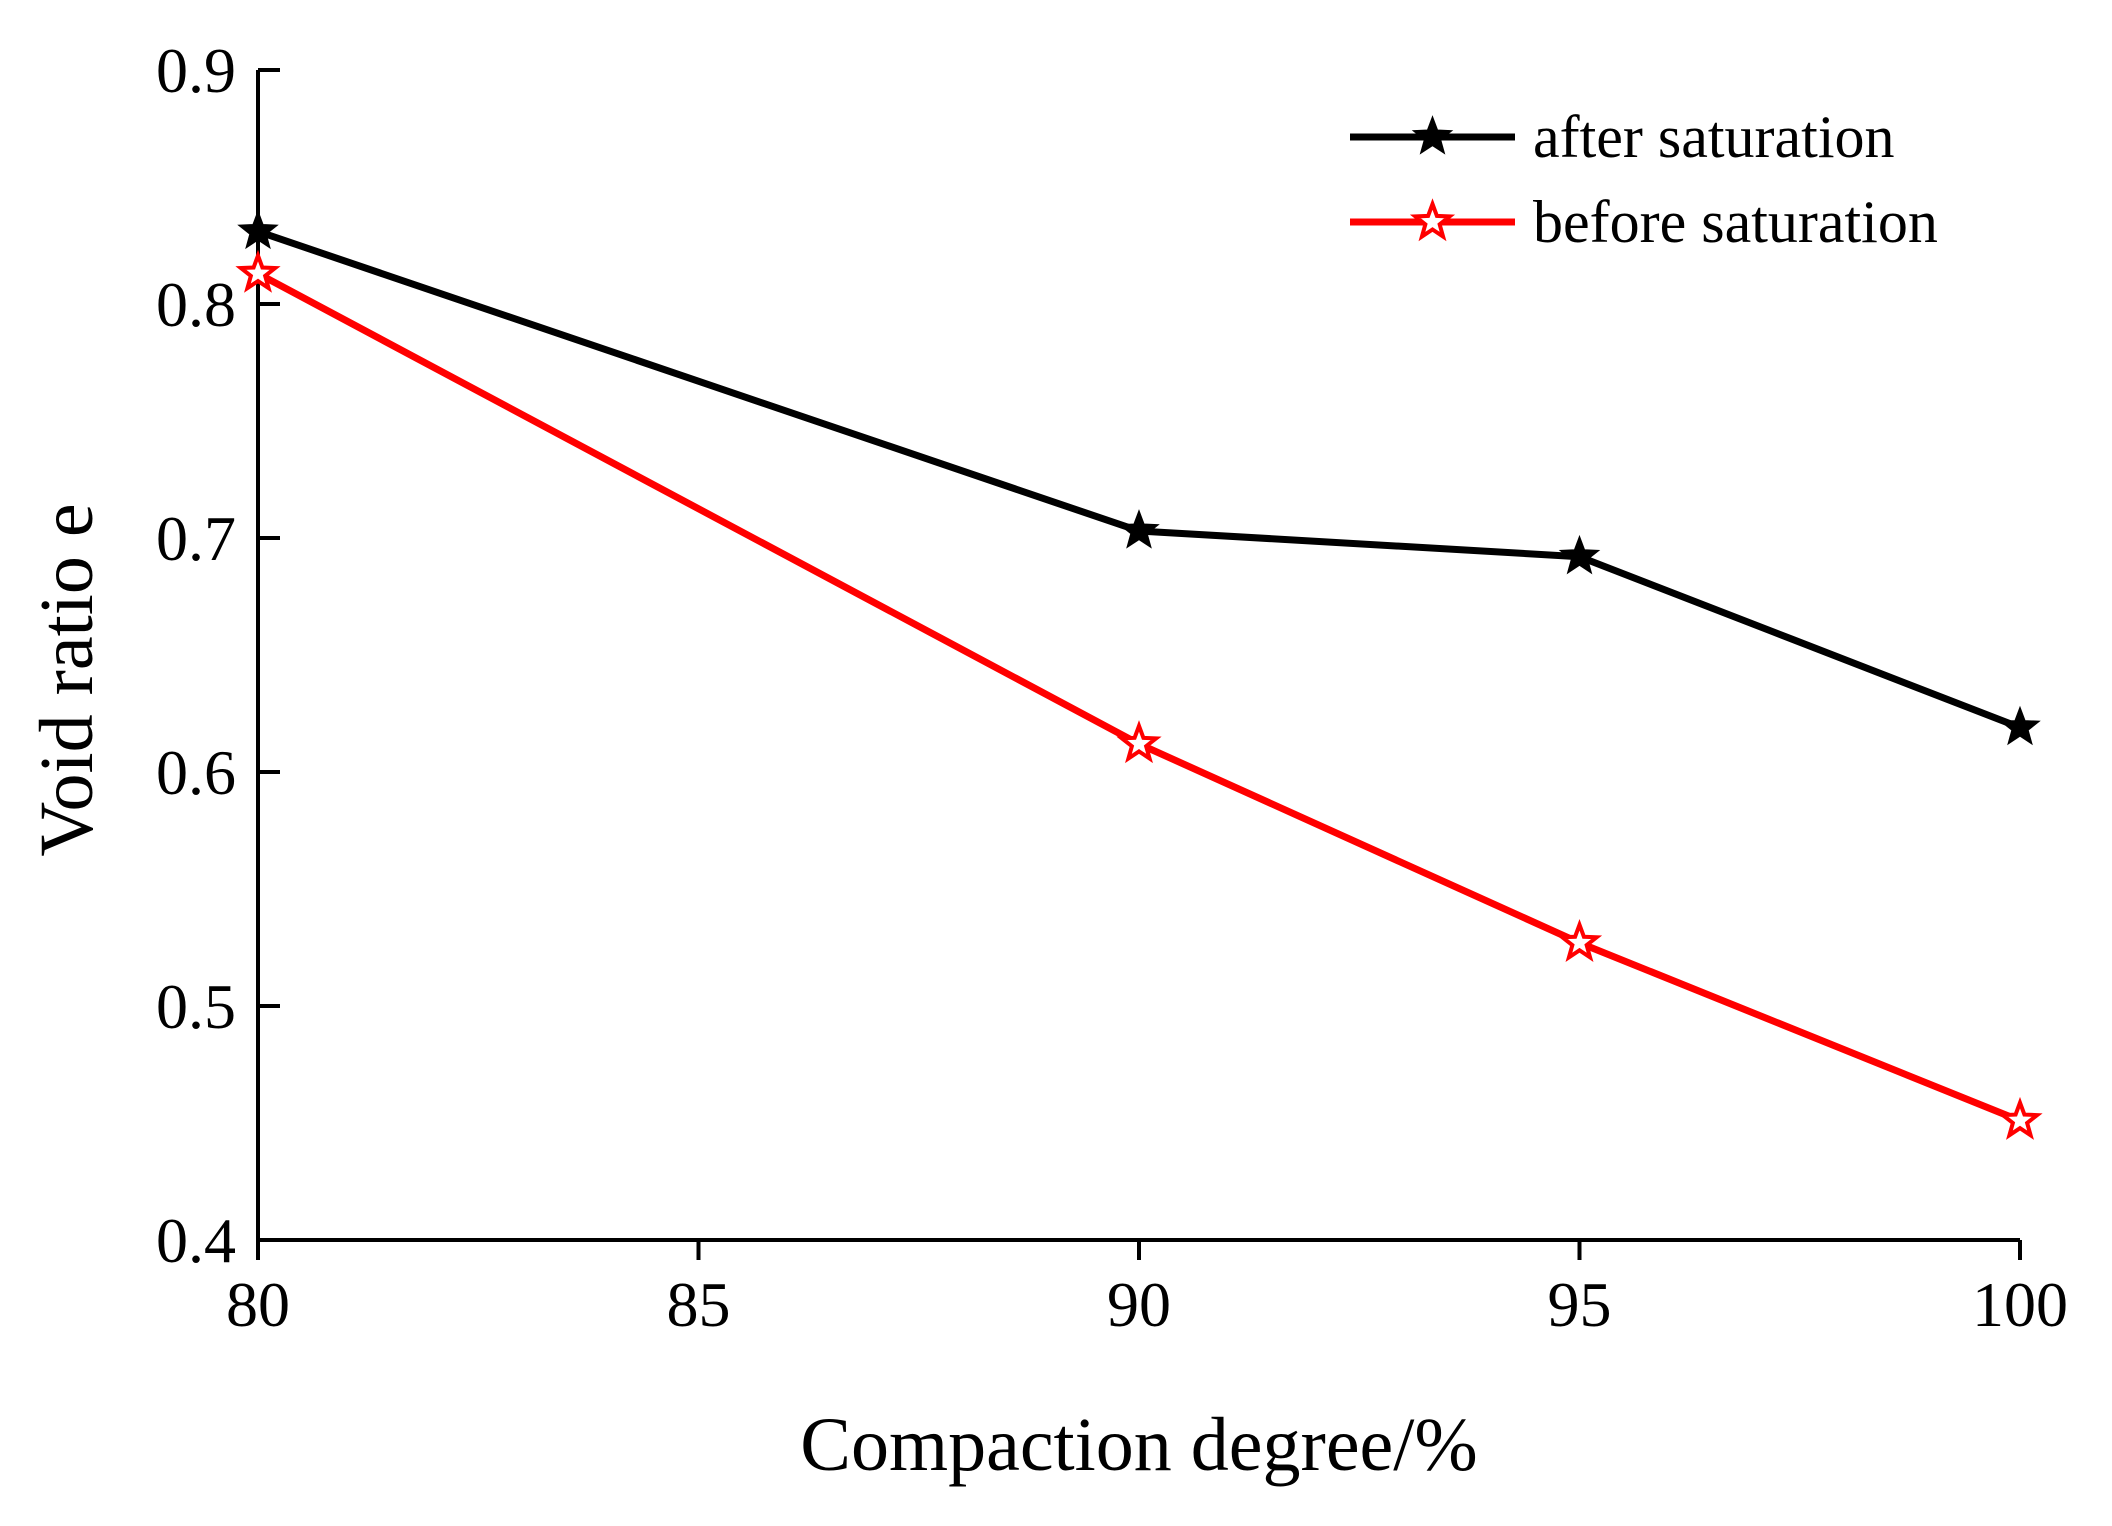 This screenshot has width=2112, height=1526. What do you see at coordinates (196, 538) in the screenshot?
I see `y-tick-label: 0.7` at bounding box center [196, 538].